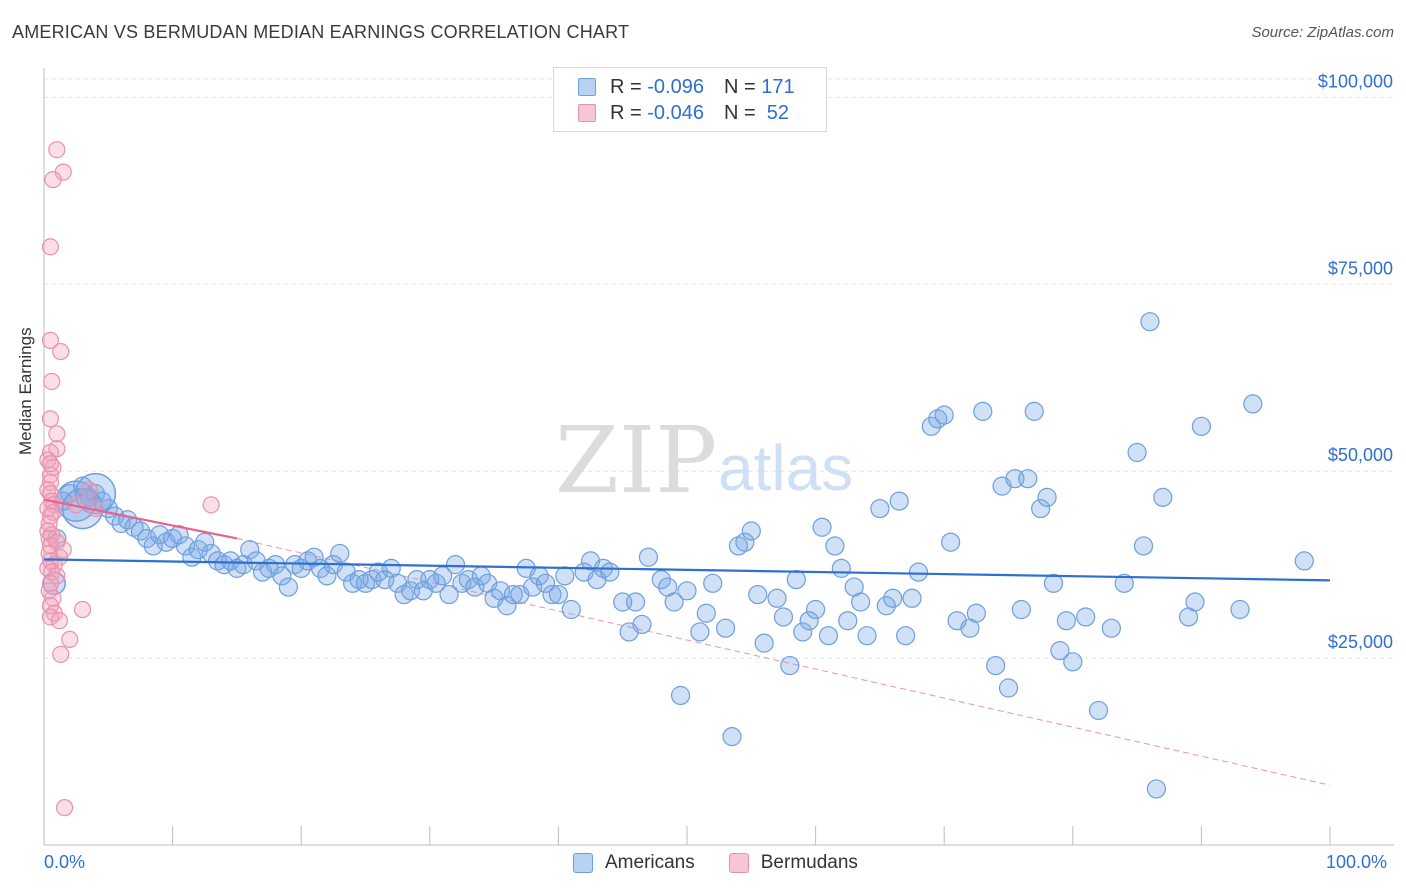  Describe the element at coordinates (634, 863) in the screenshot. I see `series-legend-americans: Americans` at that location.